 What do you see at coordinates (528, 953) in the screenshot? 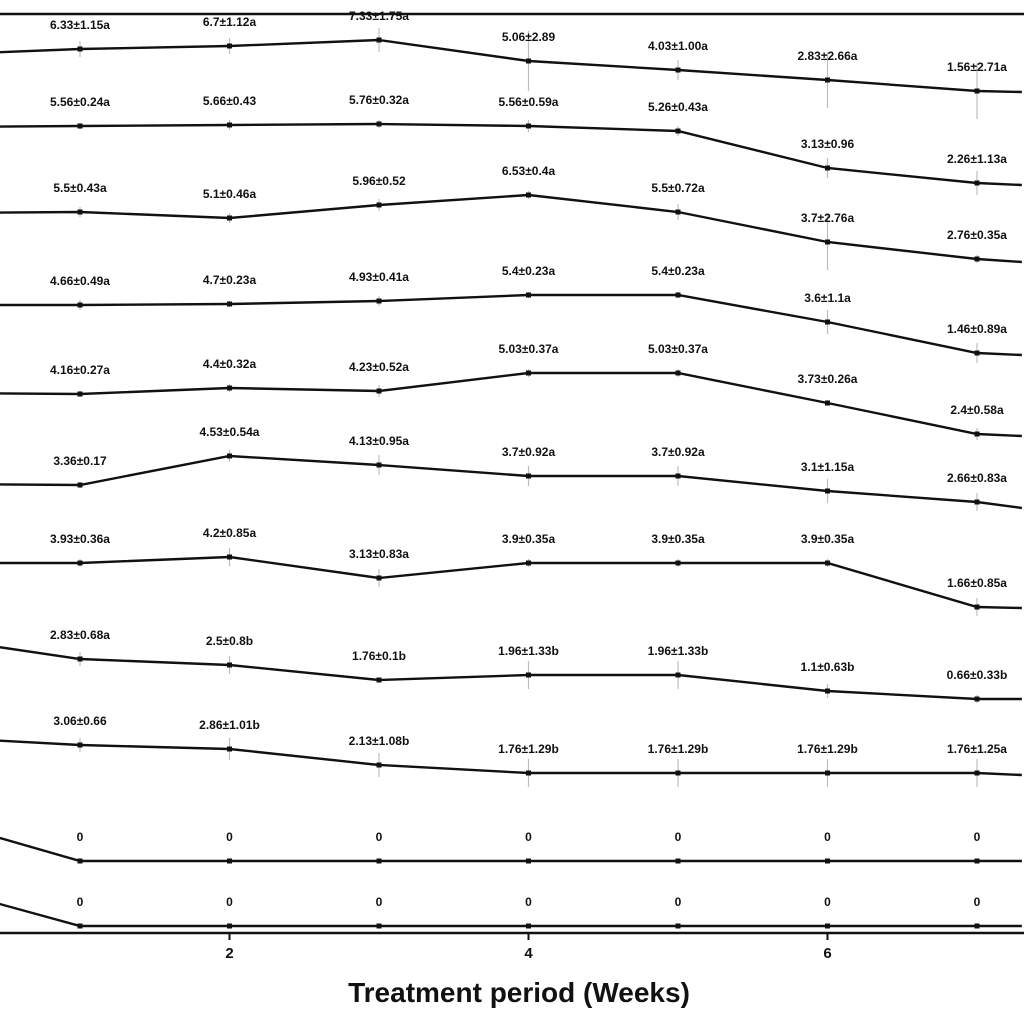
I see `x-tick-label: 4` at bounding box center [528, 953].